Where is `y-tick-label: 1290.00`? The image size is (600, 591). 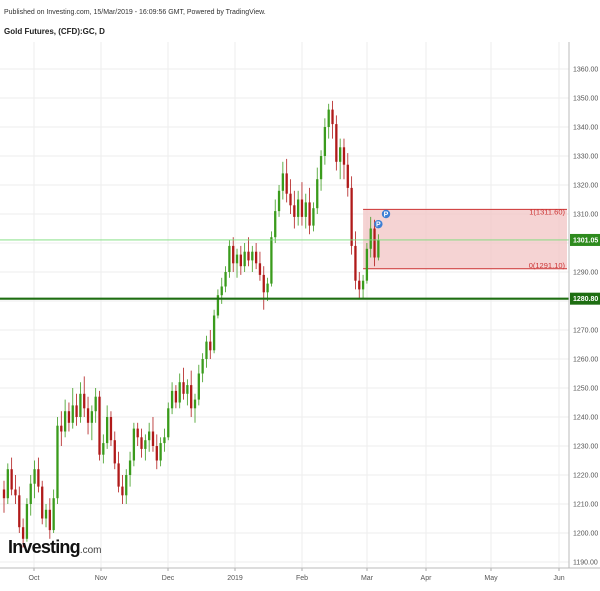
y-tick-label: 1290.00 is located at coordinates (585, 273).